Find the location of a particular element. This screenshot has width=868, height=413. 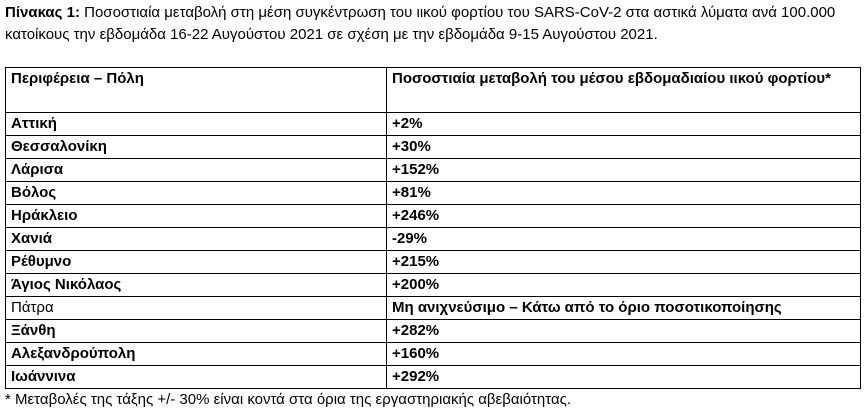

region-cell: Ξάνθη is located at coordinates (196, 331).